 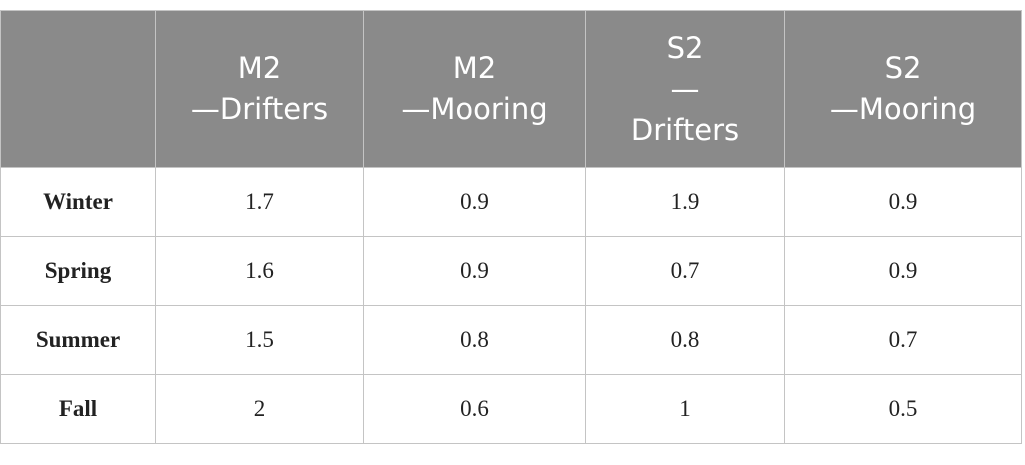 I want to click on corner-cell, so click(x=78, y=89).